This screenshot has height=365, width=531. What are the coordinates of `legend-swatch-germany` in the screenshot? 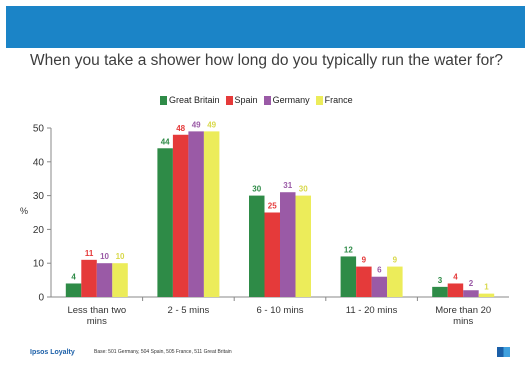 It's located at (267, 100).